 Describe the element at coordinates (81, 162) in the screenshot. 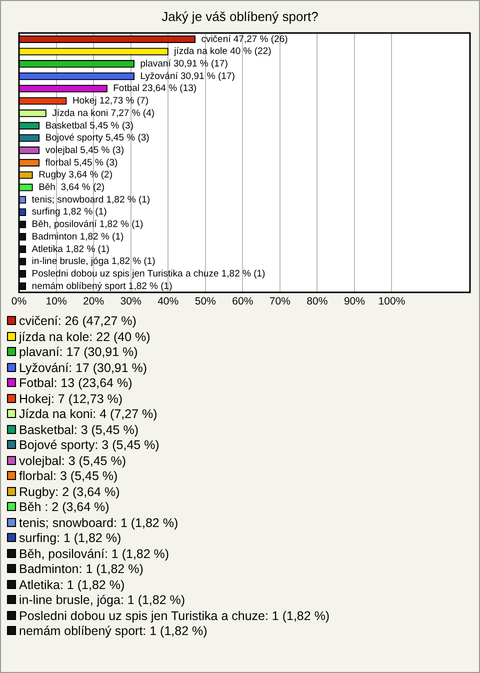

I see `data-label: florbal 5,45 % (3)` at that location.